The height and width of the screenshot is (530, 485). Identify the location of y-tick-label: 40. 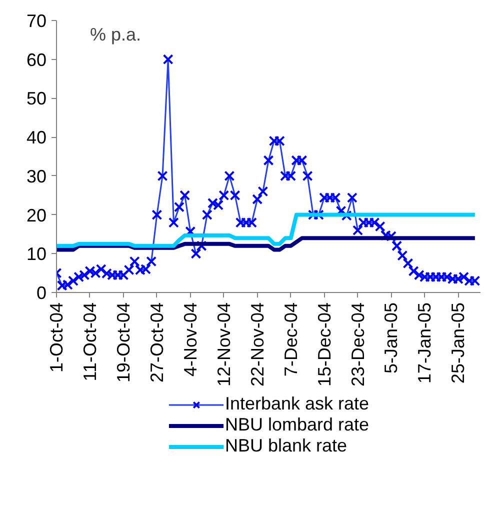
(36, 138).